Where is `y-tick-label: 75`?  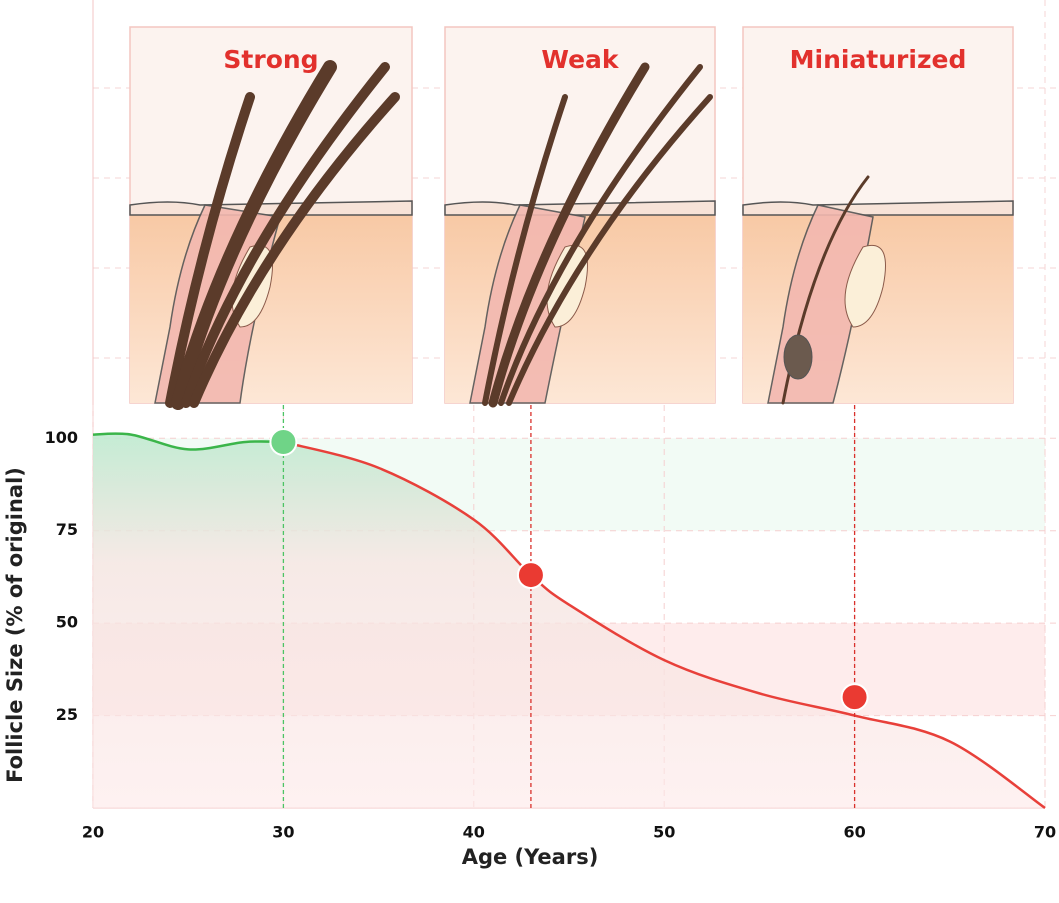
y-tick-label: 75 is located at coordinates (67, 529).